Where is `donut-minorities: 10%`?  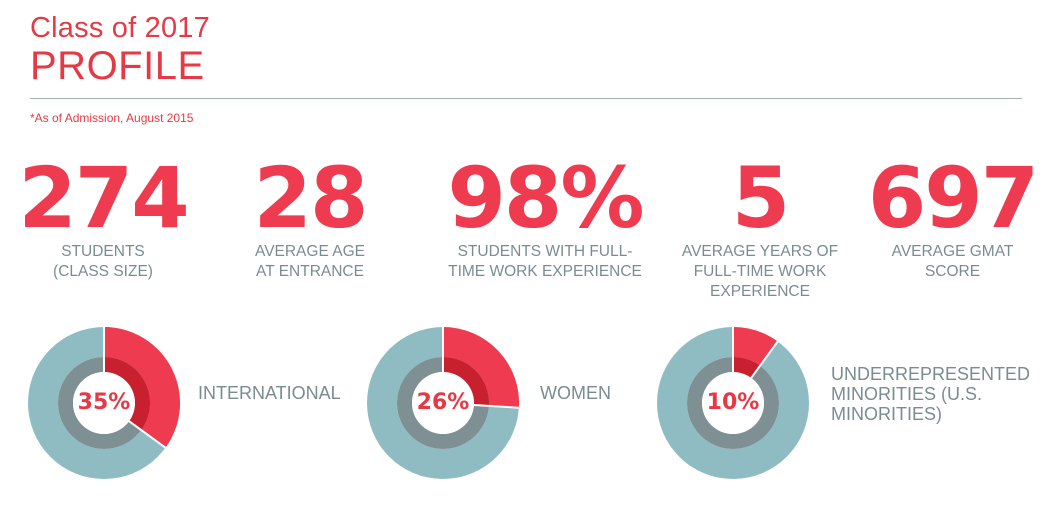 donut-minorities: 10% is located at coordinates (733, 403).